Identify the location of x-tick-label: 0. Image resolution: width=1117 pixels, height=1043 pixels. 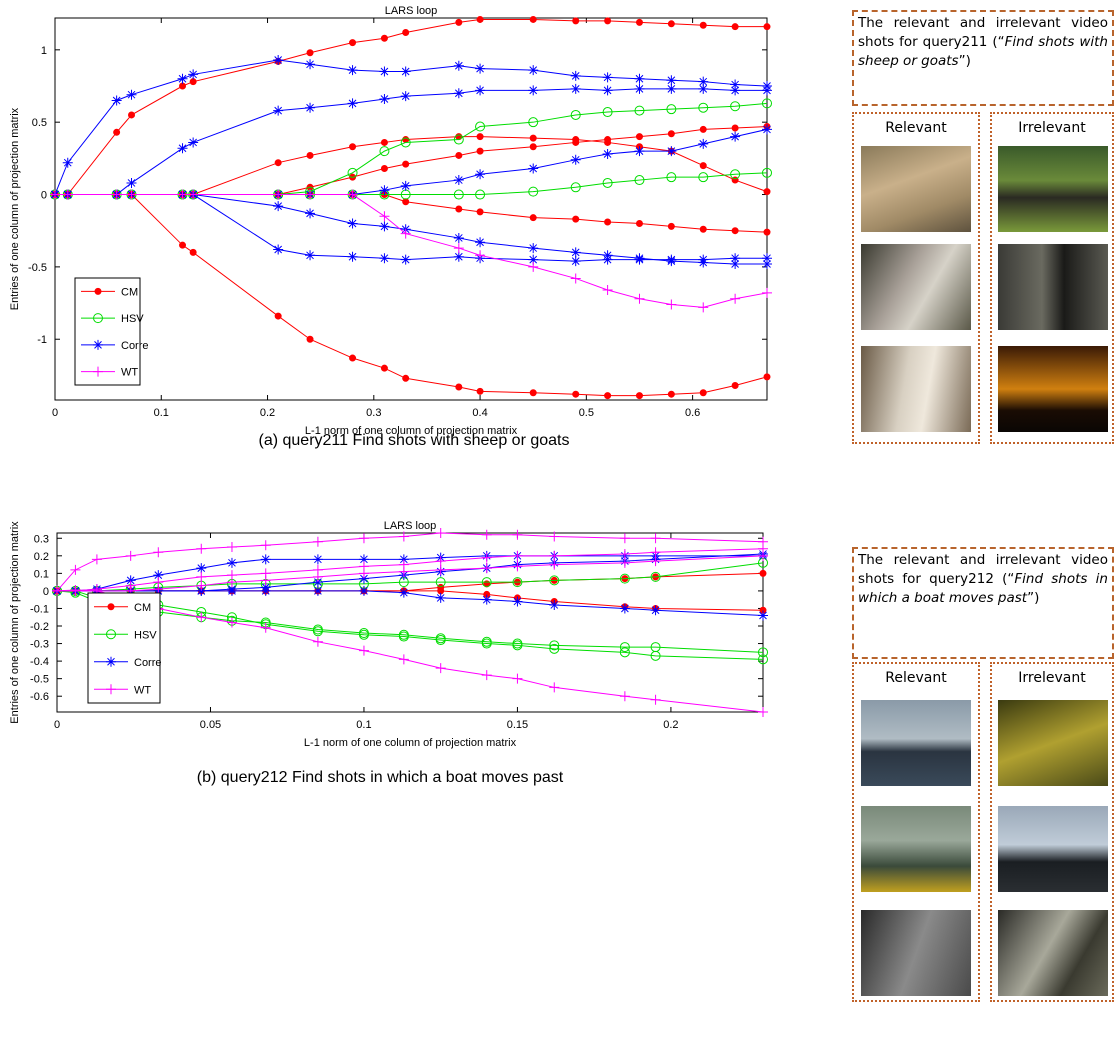
(57, 725).